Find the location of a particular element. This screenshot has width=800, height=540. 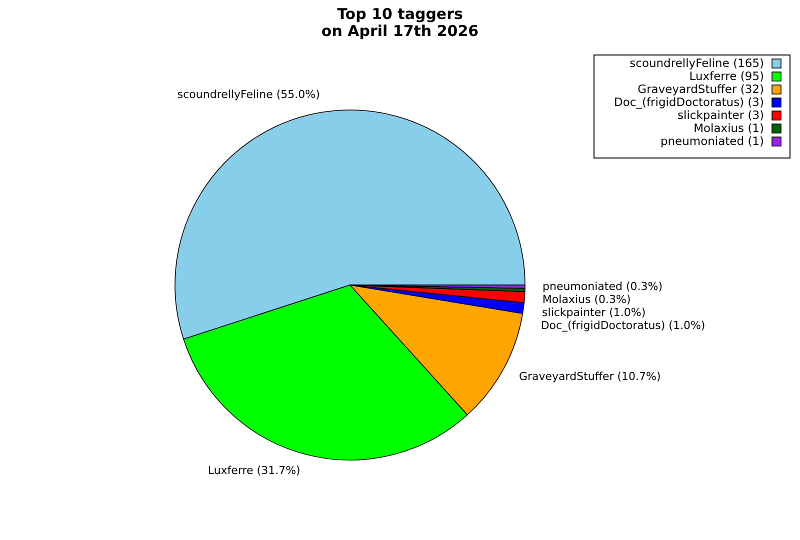

legend-label: GraveyardStuffer (32) is located at coordinates (701, 89).